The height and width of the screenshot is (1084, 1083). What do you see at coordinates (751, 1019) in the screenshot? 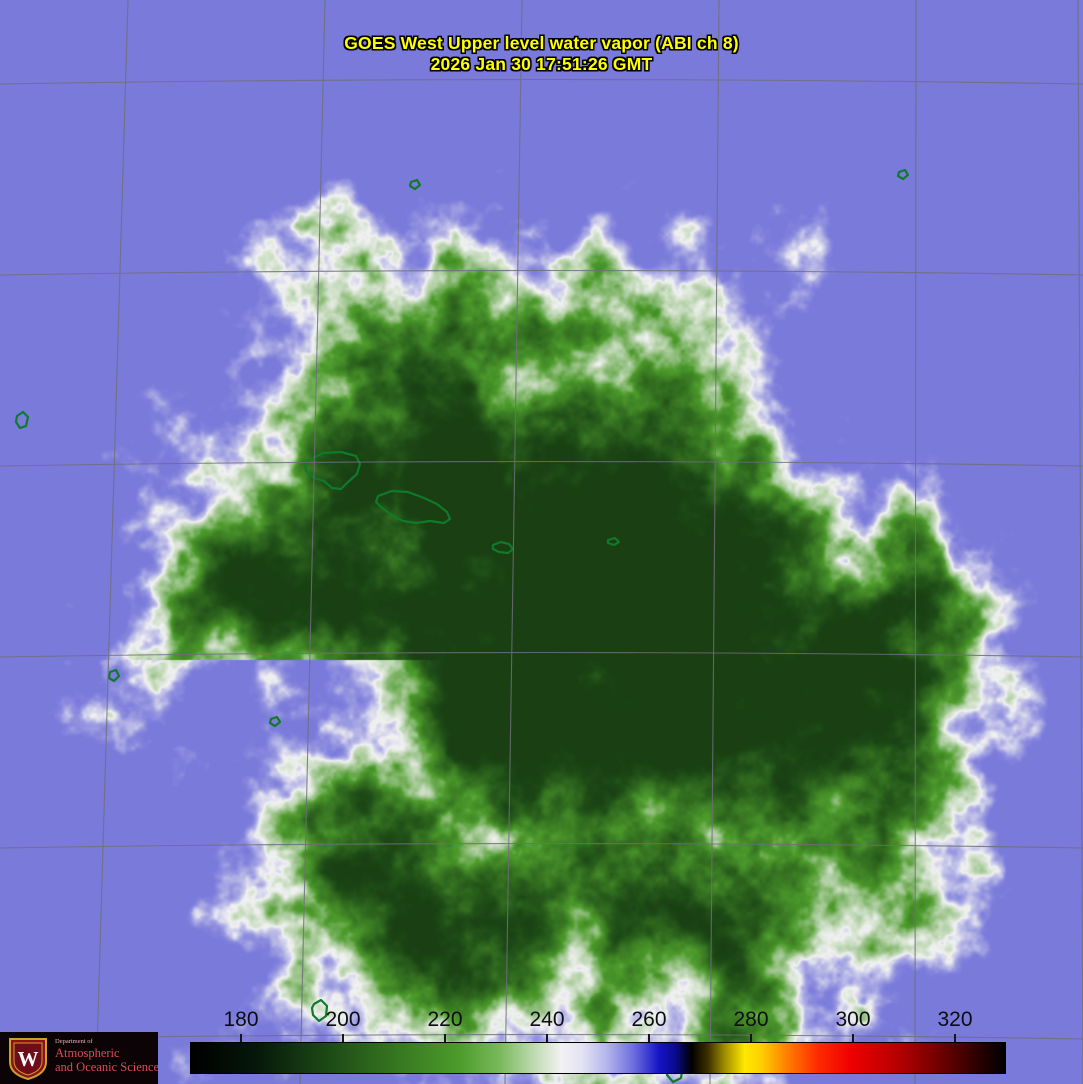
I see `colorbar-tick-label: 280` at bounding box center [751, 1019].